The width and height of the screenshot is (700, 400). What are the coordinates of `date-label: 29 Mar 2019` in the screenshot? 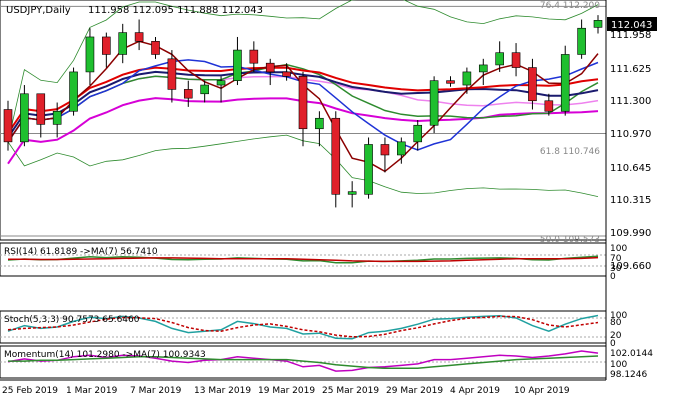 It's located at (414, 391).